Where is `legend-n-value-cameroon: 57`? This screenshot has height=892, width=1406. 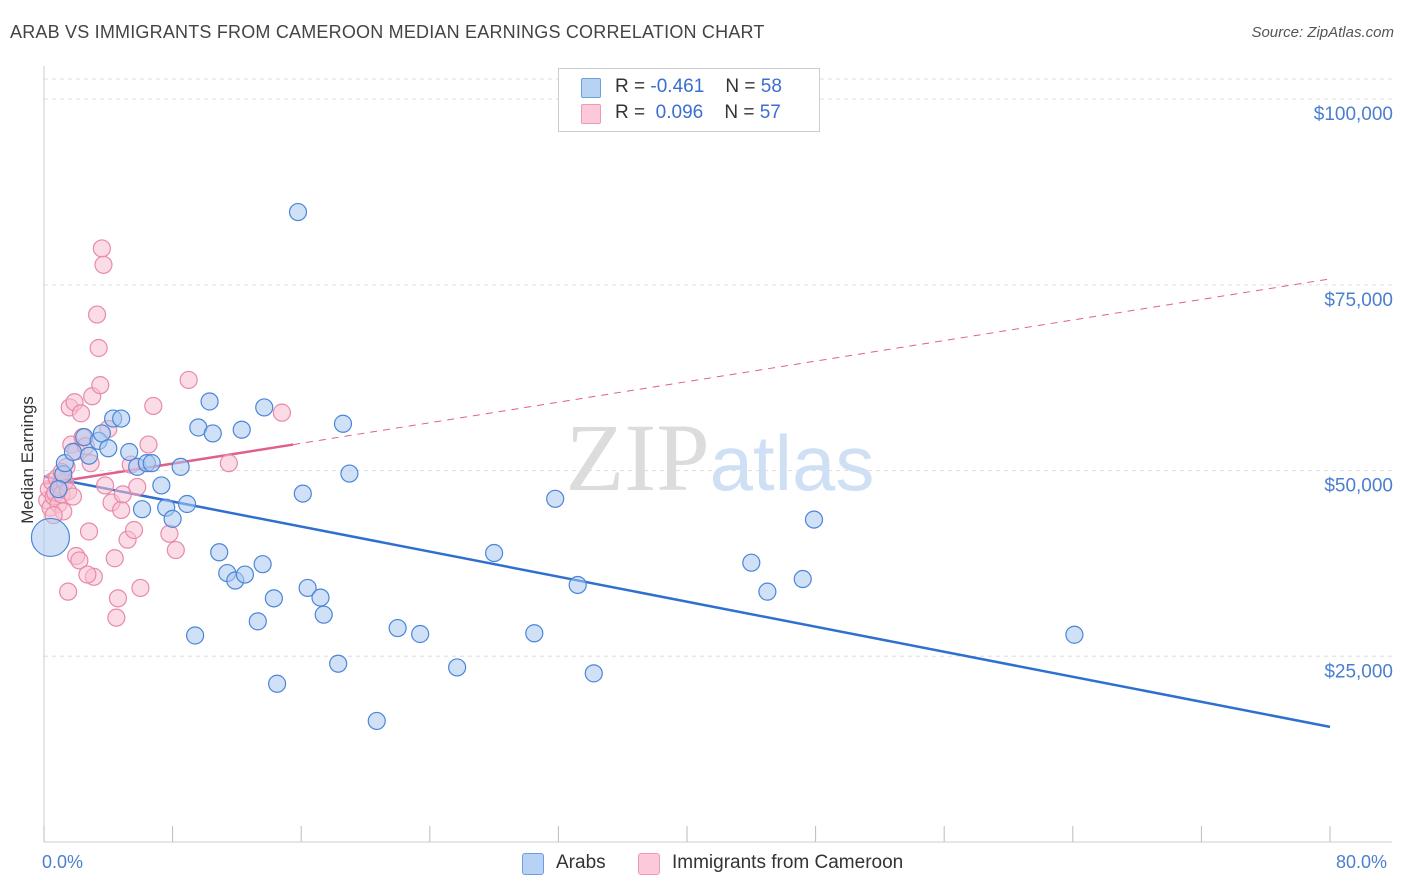
legend-n-value-cameroon: 57 is located at coordinates (770, 112).